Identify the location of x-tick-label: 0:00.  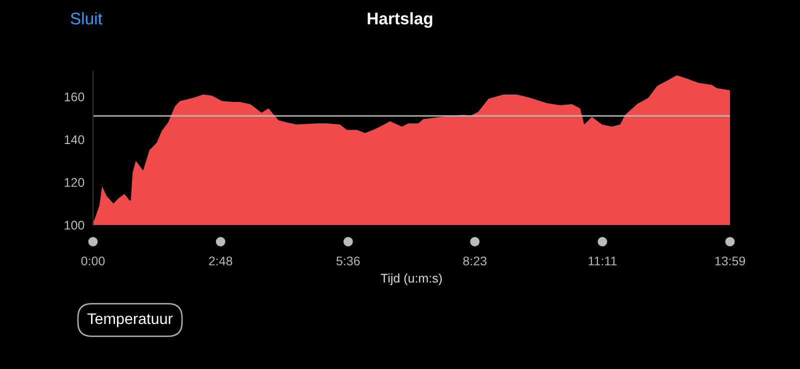
(93, 261).